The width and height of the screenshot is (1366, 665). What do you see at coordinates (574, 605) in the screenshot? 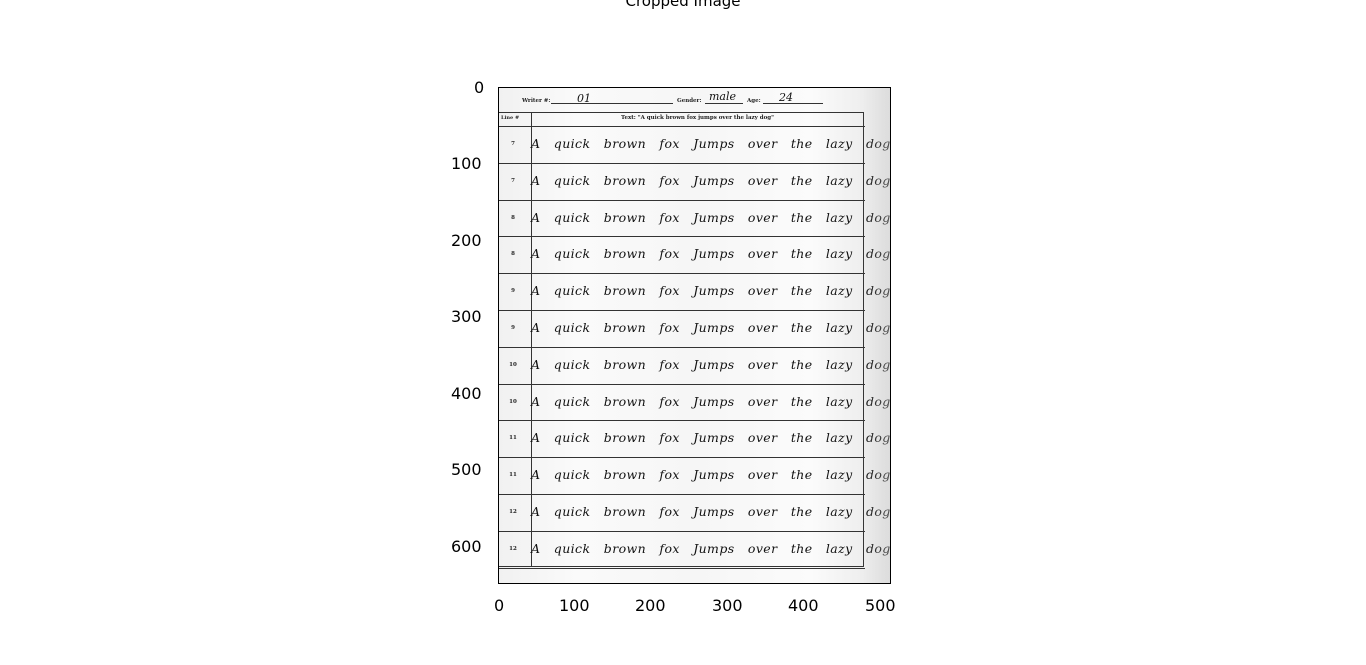
I see `x-tick-label: 100` at bounding box center [574, 605].